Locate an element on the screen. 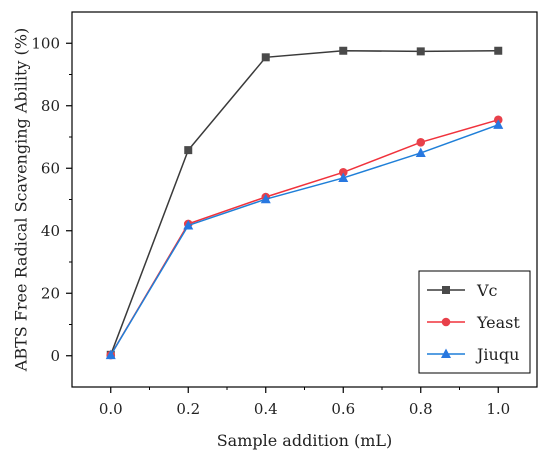  legend-marker-vc is located at coordinates (446, 290).